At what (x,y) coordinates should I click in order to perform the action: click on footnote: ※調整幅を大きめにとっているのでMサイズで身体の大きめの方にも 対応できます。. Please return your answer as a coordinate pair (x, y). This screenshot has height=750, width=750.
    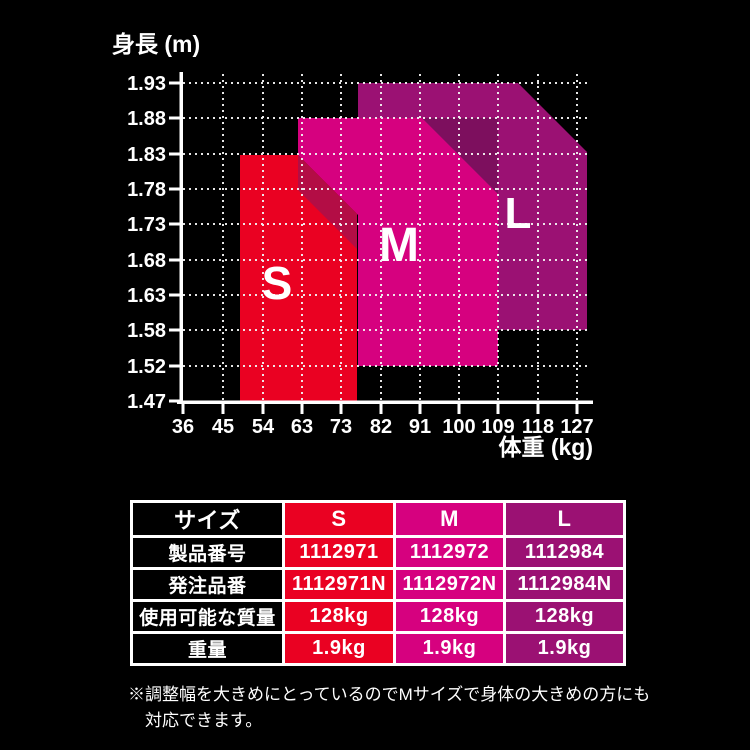
    Looking at the image, I should click on (398, 708).